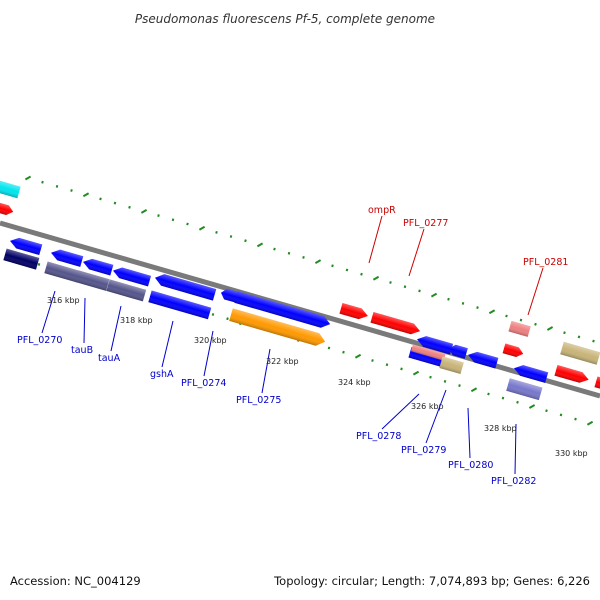 This screenshot has height=600, width=600. I want to click on gene-cyan-left-edge, so click(10, 189).